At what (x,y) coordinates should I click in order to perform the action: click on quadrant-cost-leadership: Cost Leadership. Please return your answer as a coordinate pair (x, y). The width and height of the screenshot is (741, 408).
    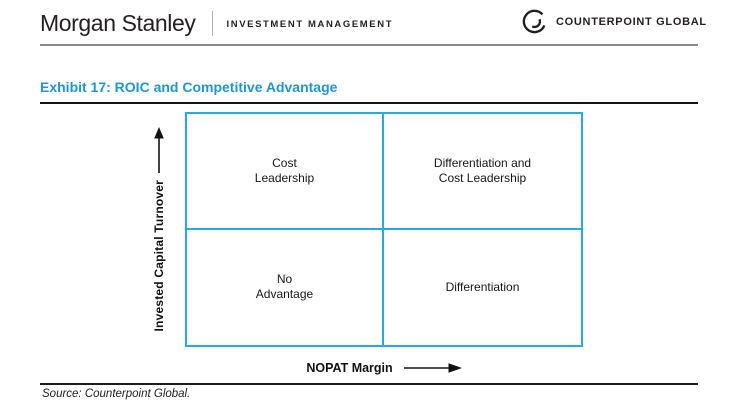
    Looking at the image, I should click on (285, 172).